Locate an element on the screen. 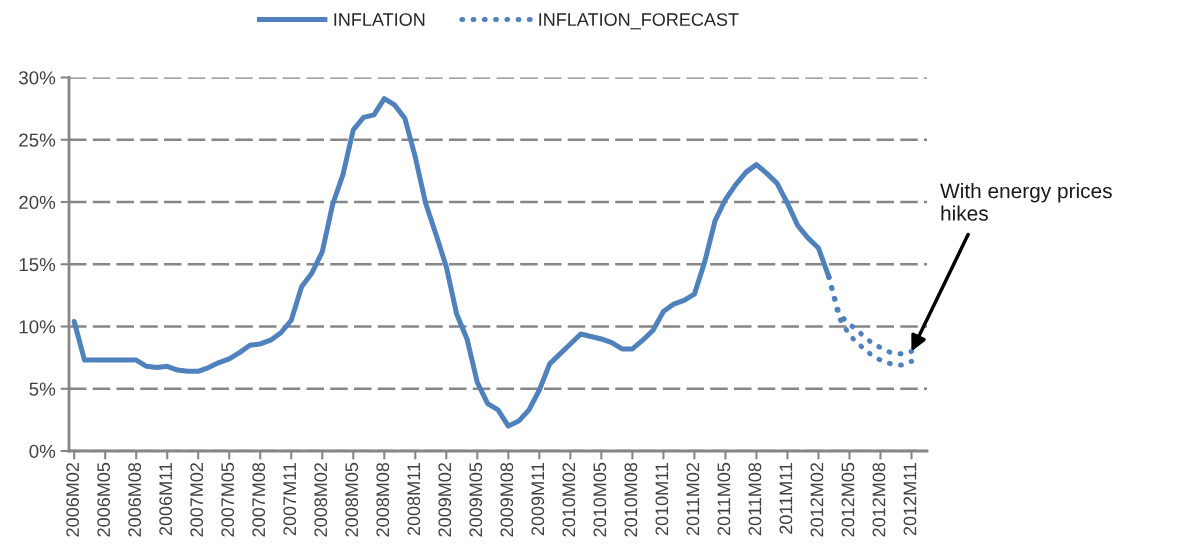 The image size is (1177, 546). x-tick-label: 2011M11 is located at coordinates (786, 498).